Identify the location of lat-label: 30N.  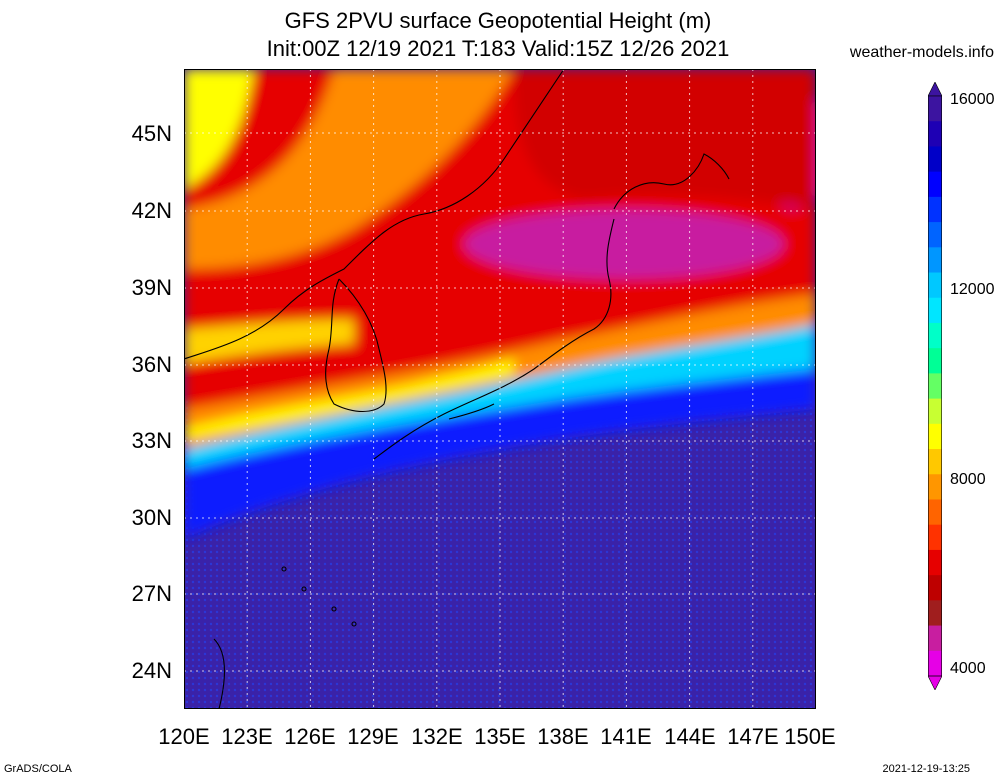
(151, 517).